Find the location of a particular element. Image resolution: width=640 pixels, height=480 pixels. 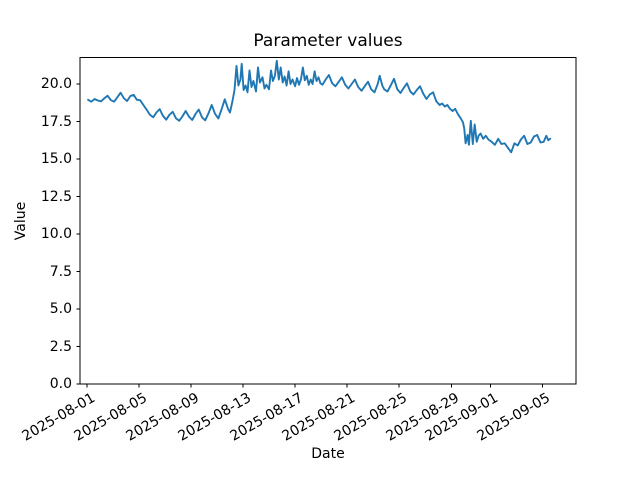

series-line is located at coordinates (319, 106).